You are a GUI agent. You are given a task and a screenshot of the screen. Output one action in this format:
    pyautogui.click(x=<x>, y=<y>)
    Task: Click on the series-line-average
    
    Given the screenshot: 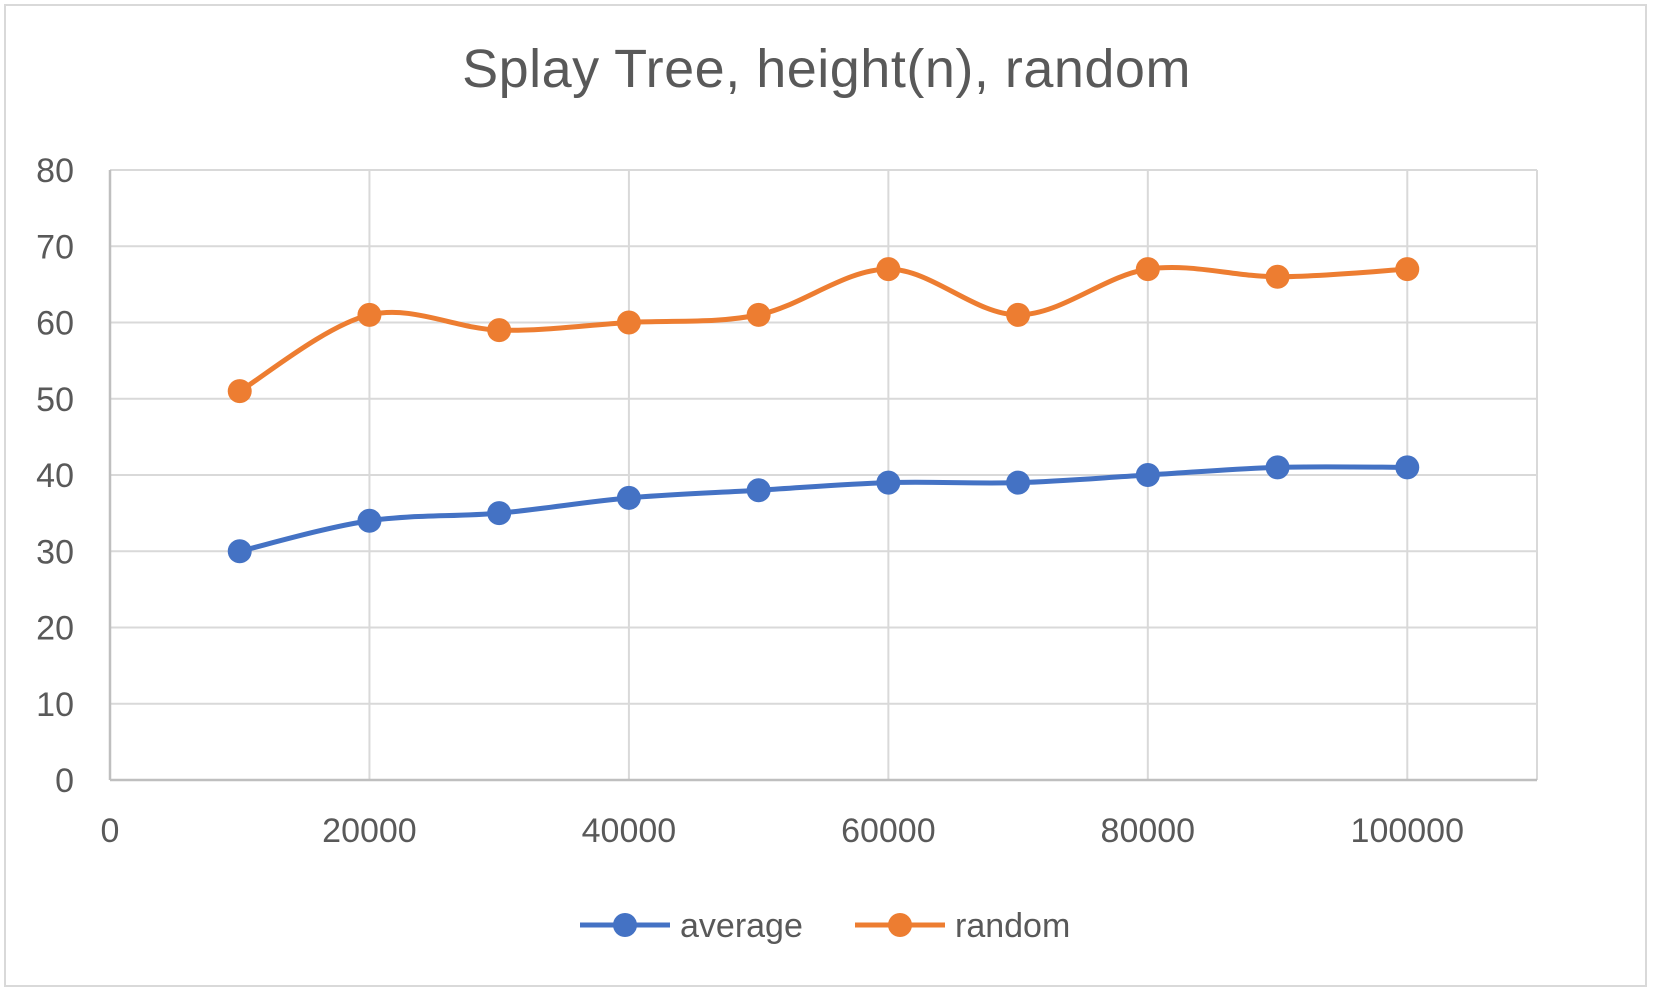 What is the action you would take?
    pyautogui.click(x=823, y=509)
    